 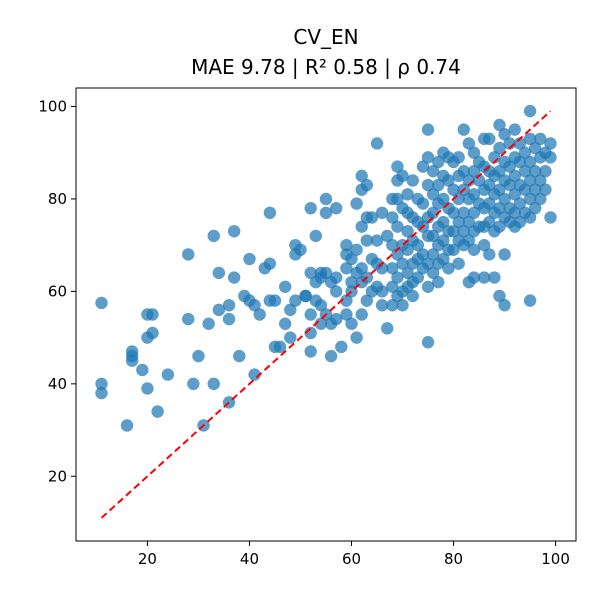 What do you see at coordinates (555, 559) in the screenshot?
I see `x-tick-label: 100` at bounding box center [555, 559].